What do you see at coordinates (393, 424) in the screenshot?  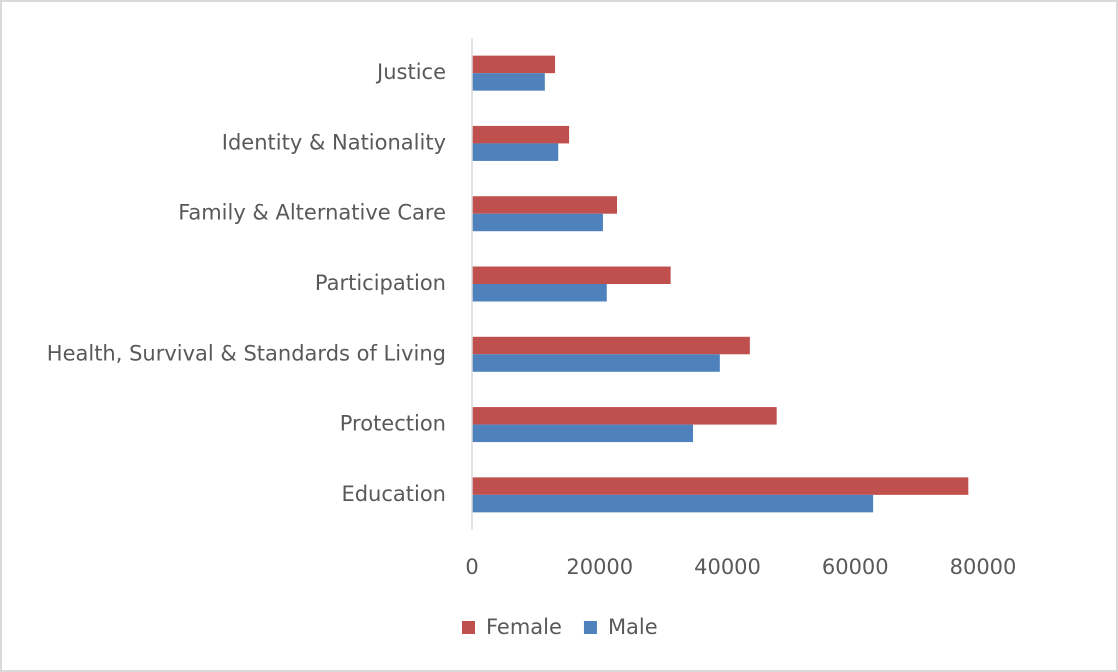 I see `y-tick-label: Protection` at bounding box center [393, 424].